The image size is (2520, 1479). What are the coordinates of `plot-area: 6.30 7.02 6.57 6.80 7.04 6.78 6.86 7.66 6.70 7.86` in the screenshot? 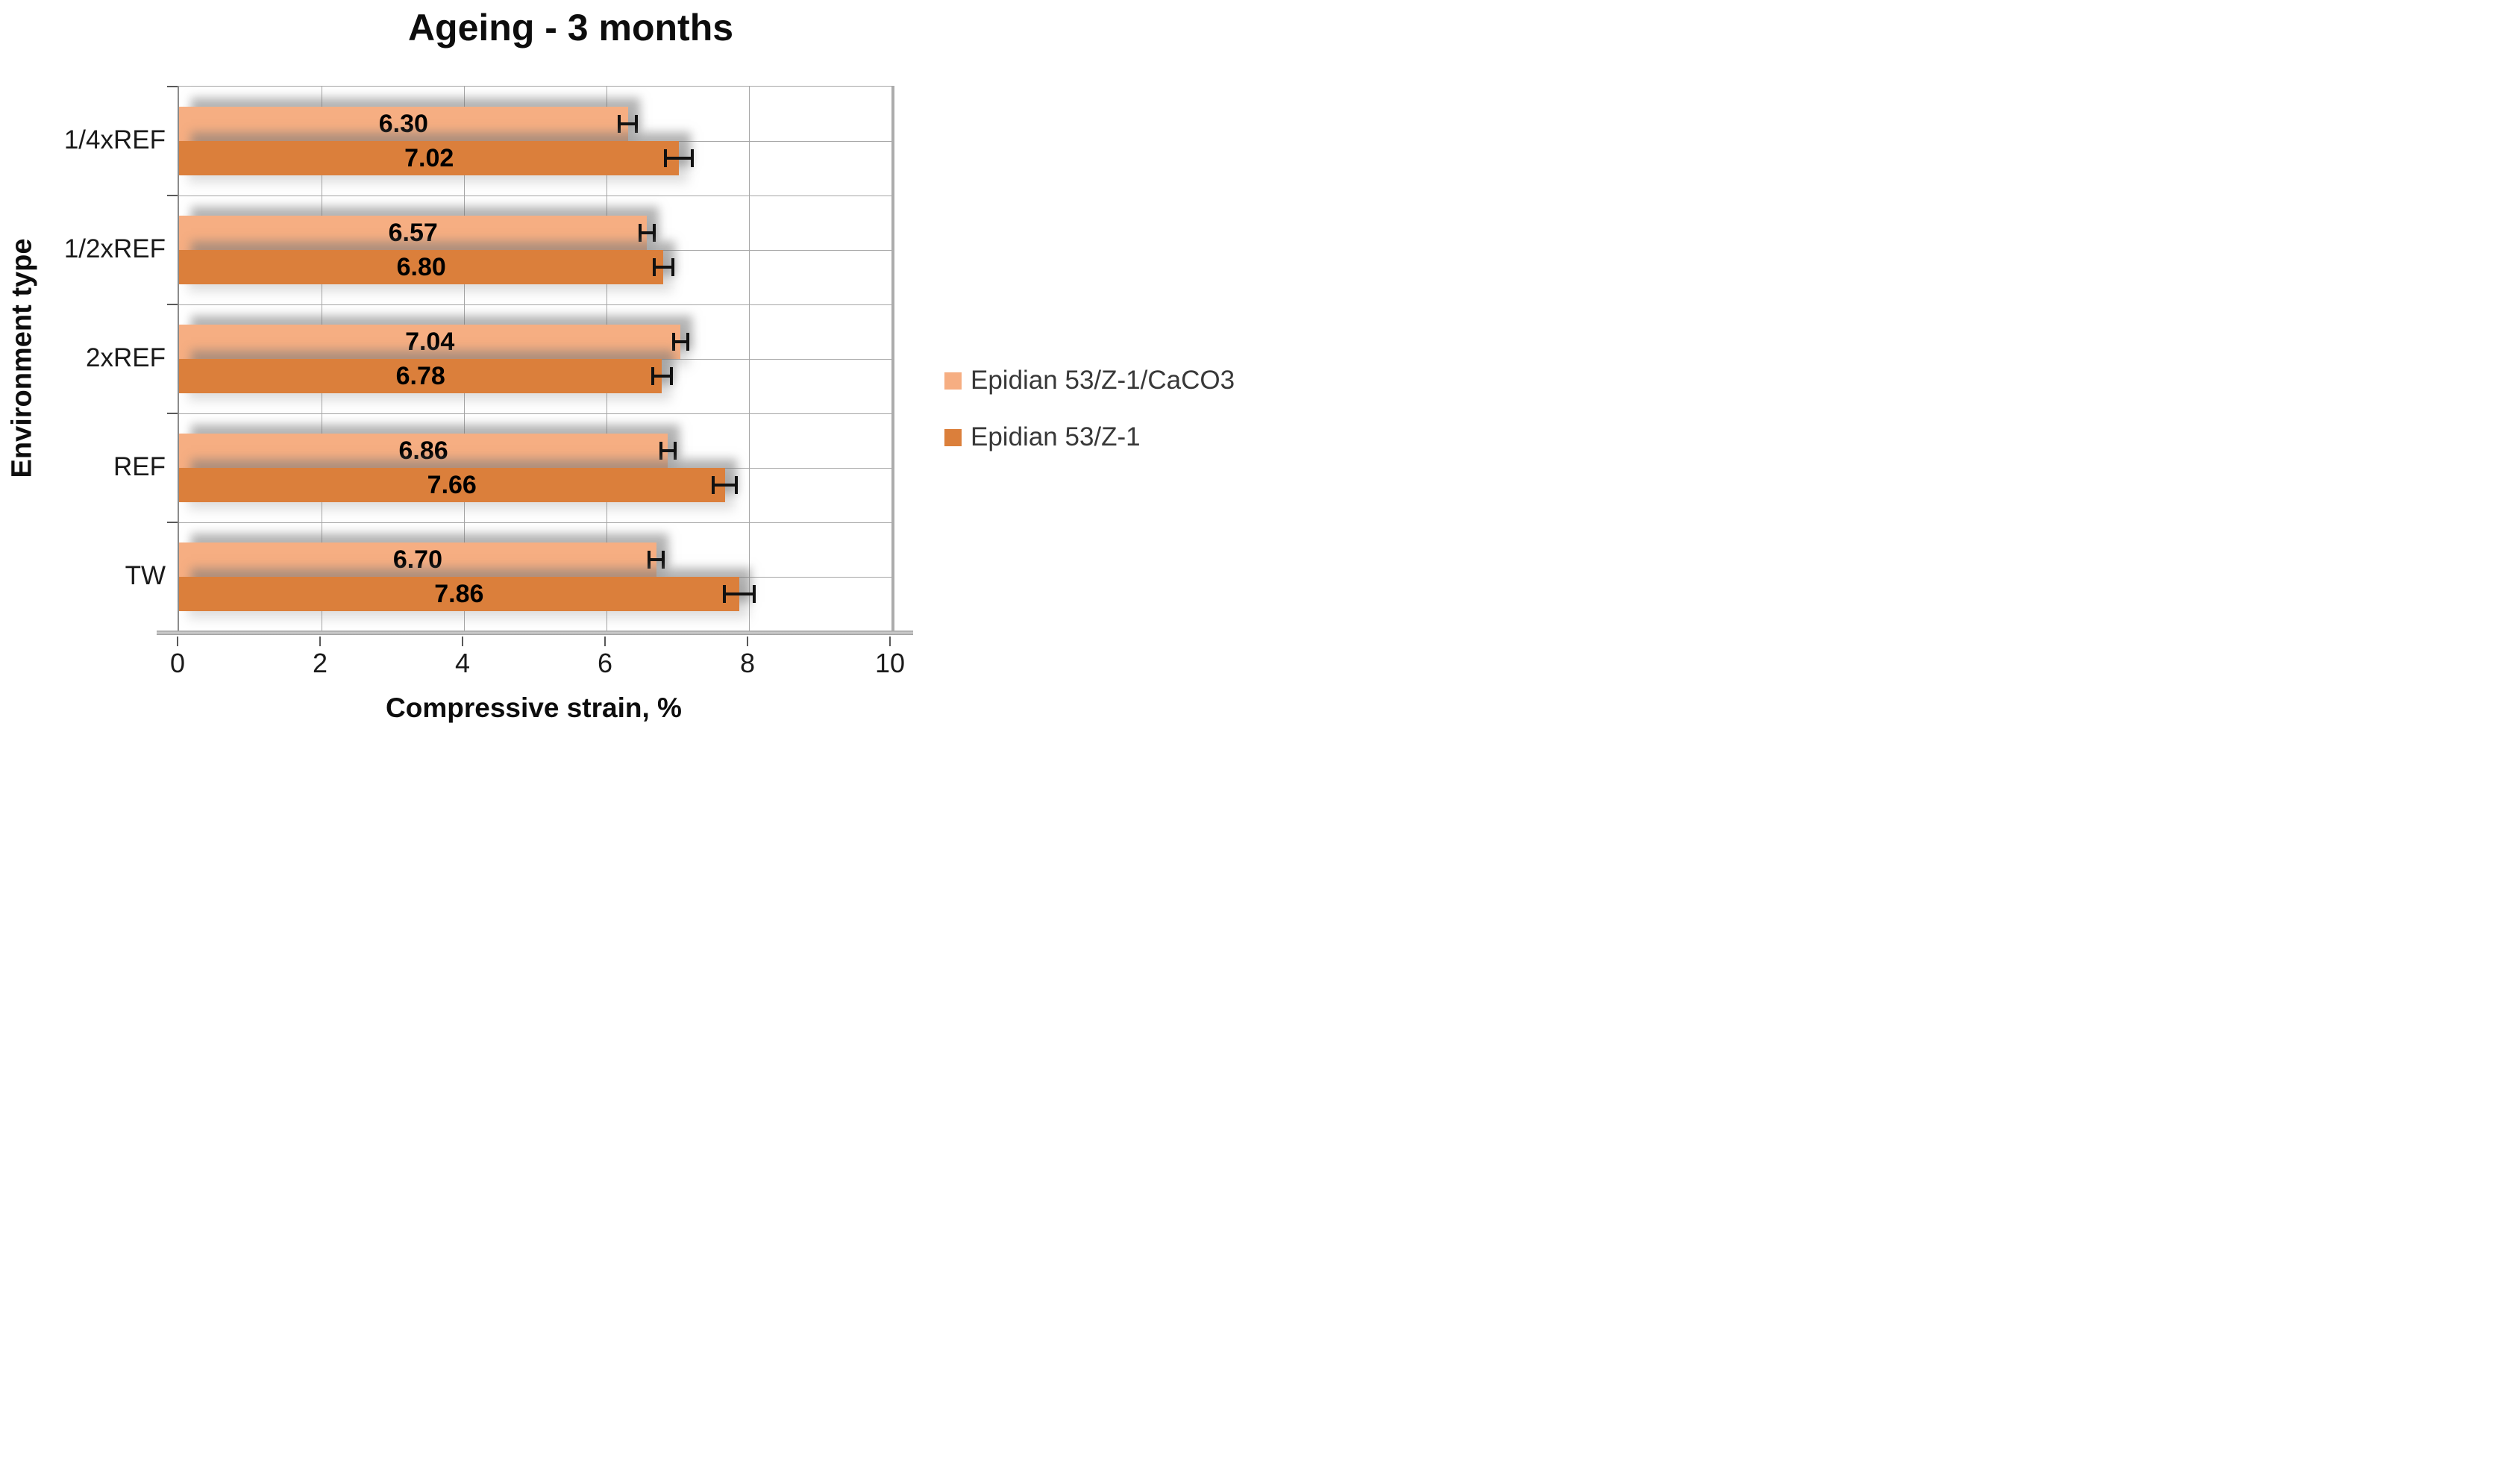 It's located at (530, 359).